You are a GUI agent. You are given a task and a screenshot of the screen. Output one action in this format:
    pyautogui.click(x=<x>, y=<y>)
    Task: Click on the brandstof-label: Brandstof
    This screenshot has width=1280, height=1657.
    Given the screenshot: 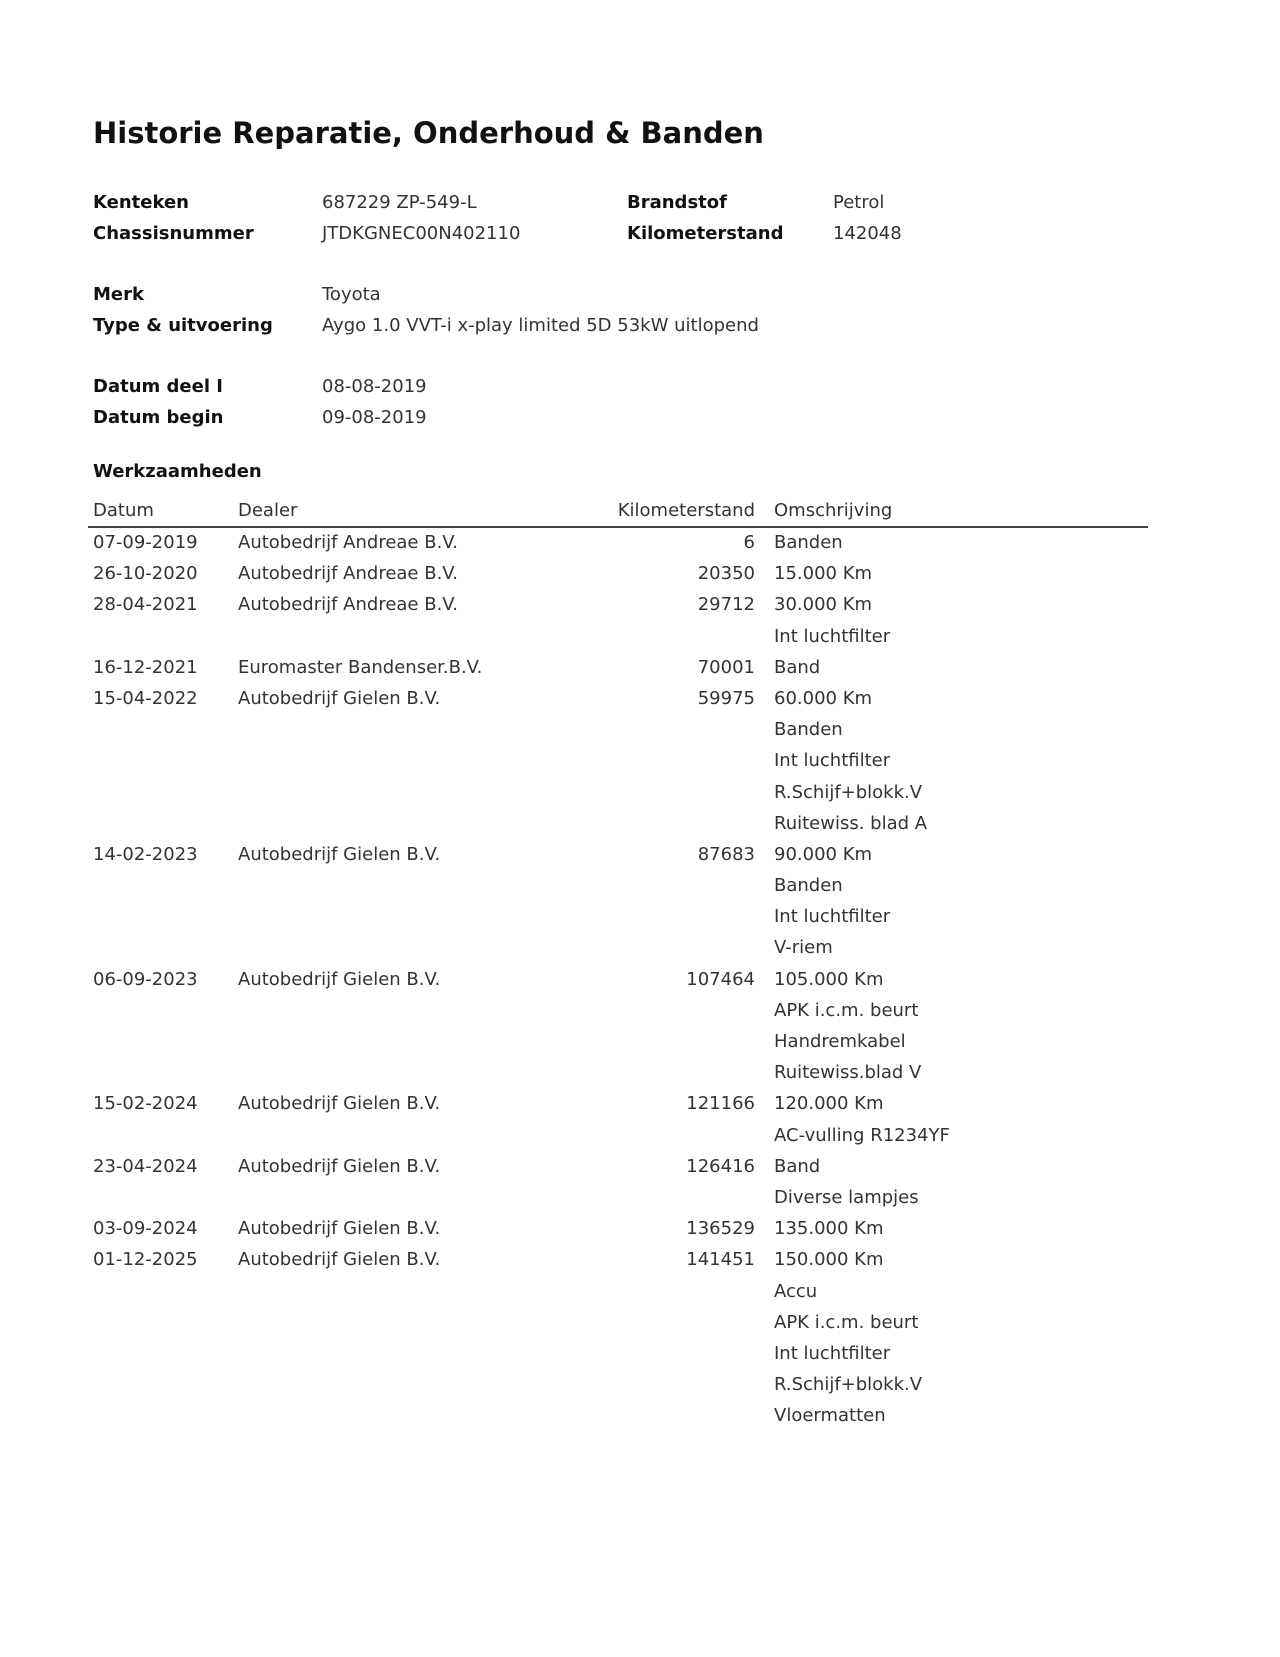 What is the action you would take?
    pyautogui.click(x=677, y=202)
    